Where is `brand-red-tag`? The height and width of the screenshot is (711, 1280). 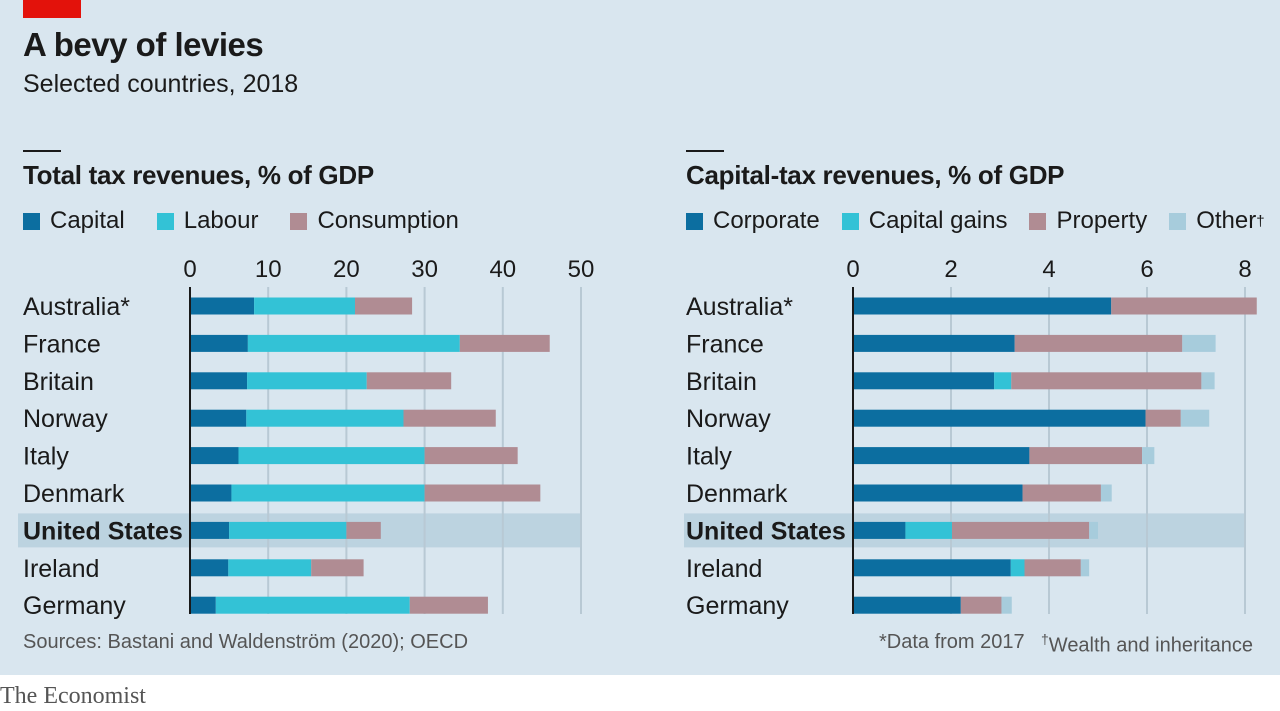 brand-red-tag is located at coordinates (52, 9).